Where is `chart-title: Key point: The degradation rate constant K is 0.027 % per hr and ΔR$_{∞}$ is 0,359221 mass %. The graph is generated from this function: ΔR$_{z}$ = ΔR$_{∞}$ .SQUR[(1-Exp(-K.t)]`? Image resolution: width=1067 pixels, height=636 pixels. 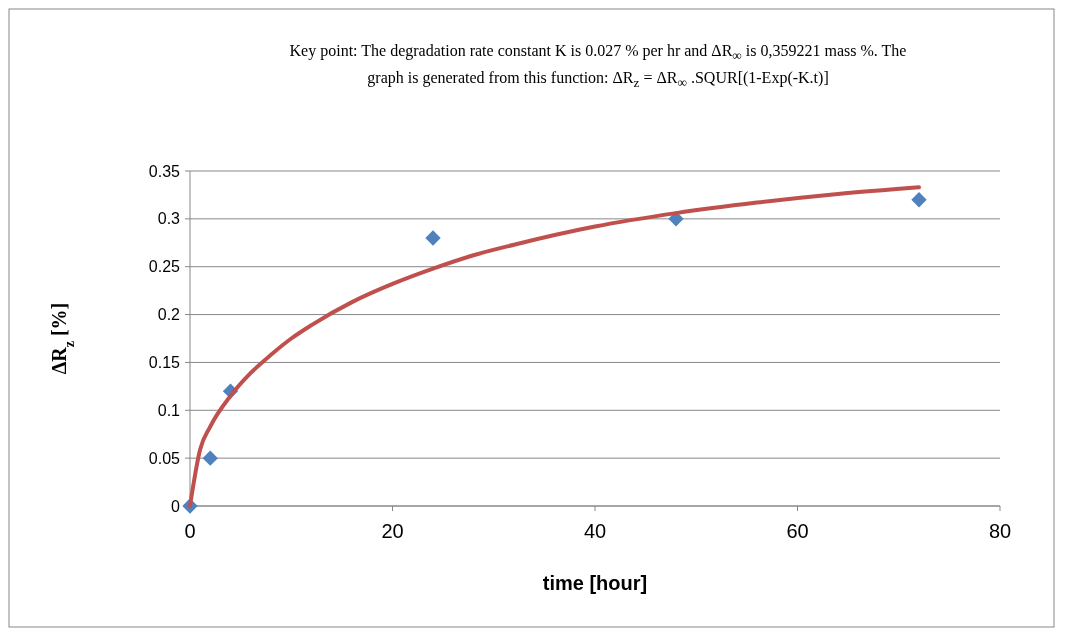 chart-title: Key point: The degradation rate constant K is 0.027 % per hr and ΔR$_{∞}$ is 0,359221 mass %. The graph is generated from this function: ΔR$_{z}$ = ΔR$_{∞}$ .SQUR[(1-Exp(-K.t)] is located at coordinates (598, 66).